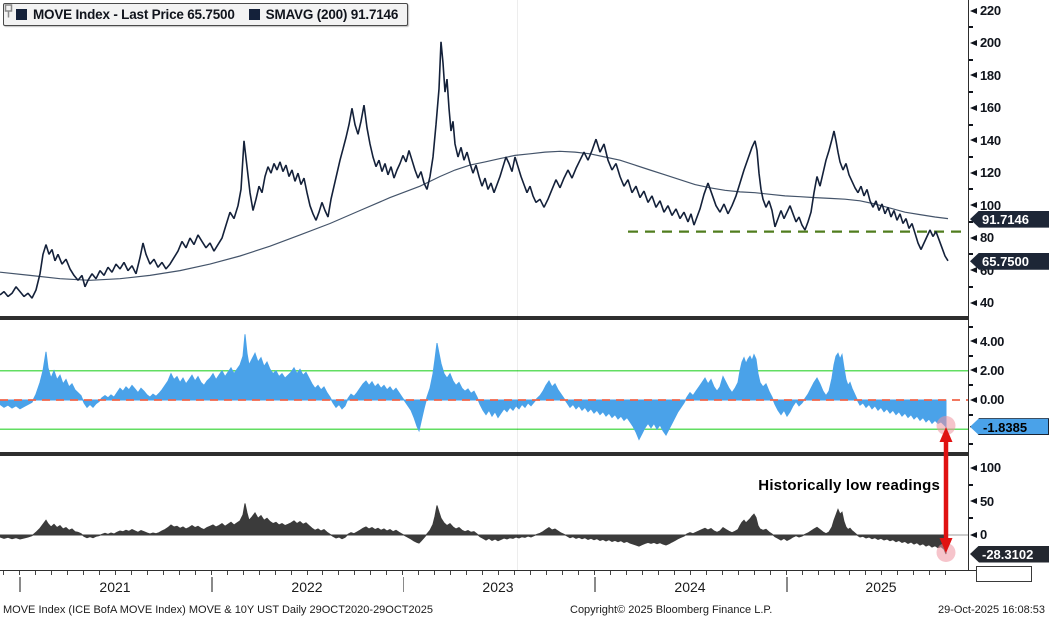 This screenshot has width=1050, height=620. I want to click on y-axis-label: 40, so click(987, 302).